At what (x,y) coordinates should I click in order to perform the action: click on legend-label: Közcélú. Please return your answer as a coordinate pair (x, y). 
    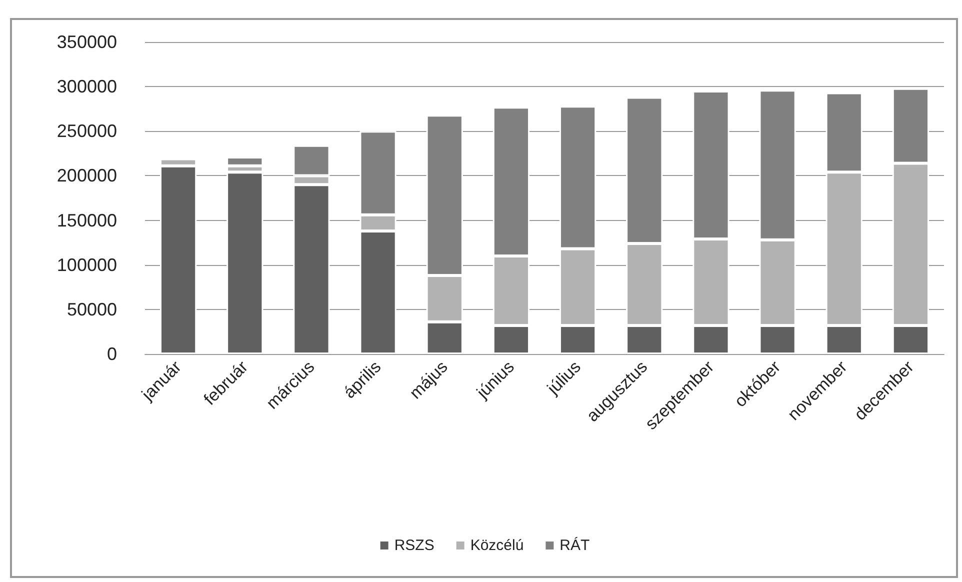
    Looking at the image, I should click on (497, 545).